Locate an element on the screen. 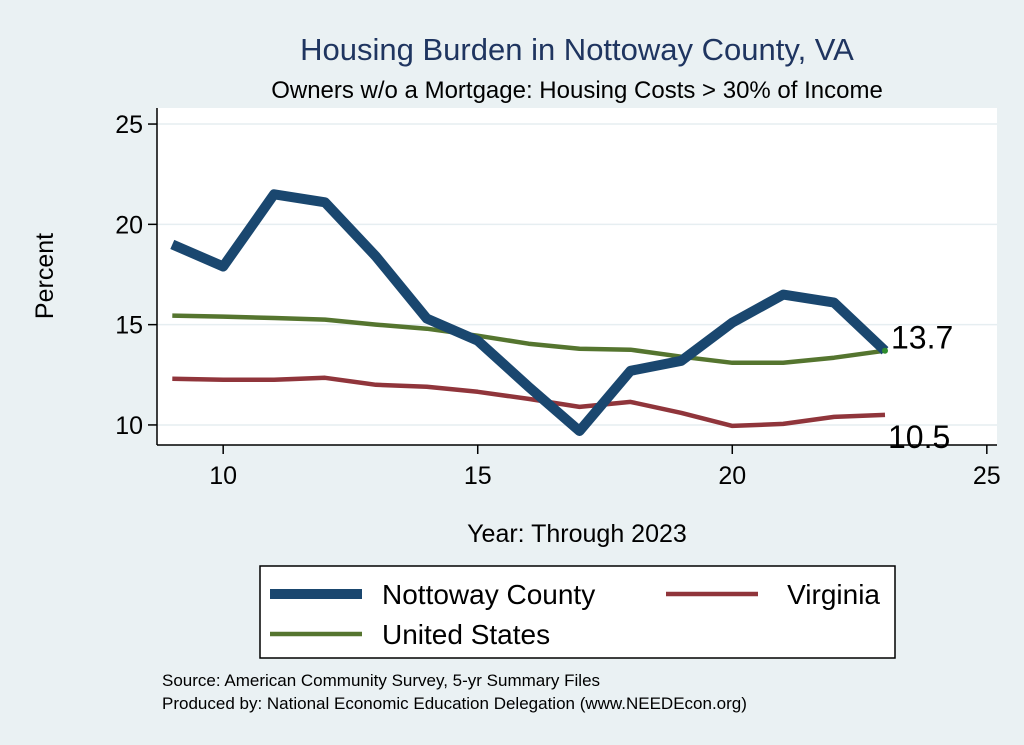 This screenshot has width=1024, height=745. chart-title: Housing Burden in Nottoway County, VA is located at coordinates (577, 49).